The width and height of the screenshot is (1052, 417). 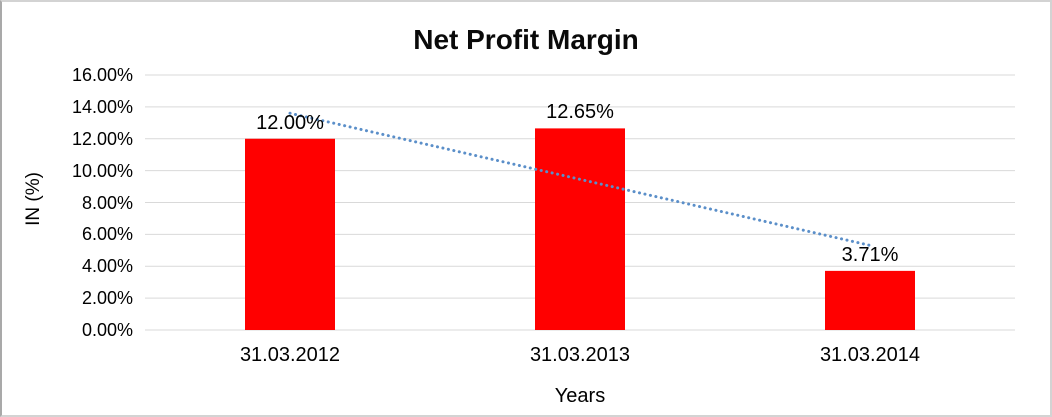 What do you see at coordinates (526, 39) in the screenshot?
I see `chart-title: Net Profit Margin` at bounding box center [526, 39].